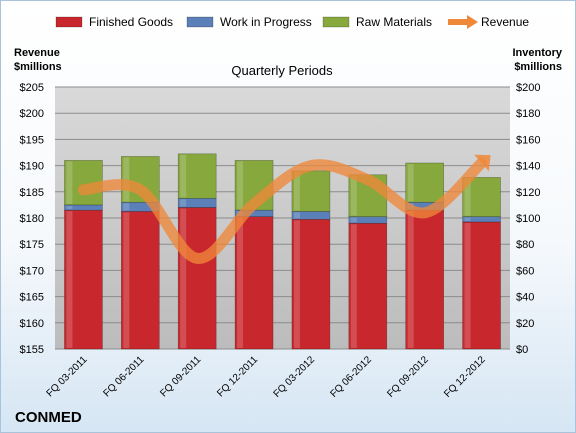 Image resolution: width=576 pixels, height=433 pixels. Describe the element at coordinates (525, 298) in the screenshot. I see `right-tick-label: $40` at that location.